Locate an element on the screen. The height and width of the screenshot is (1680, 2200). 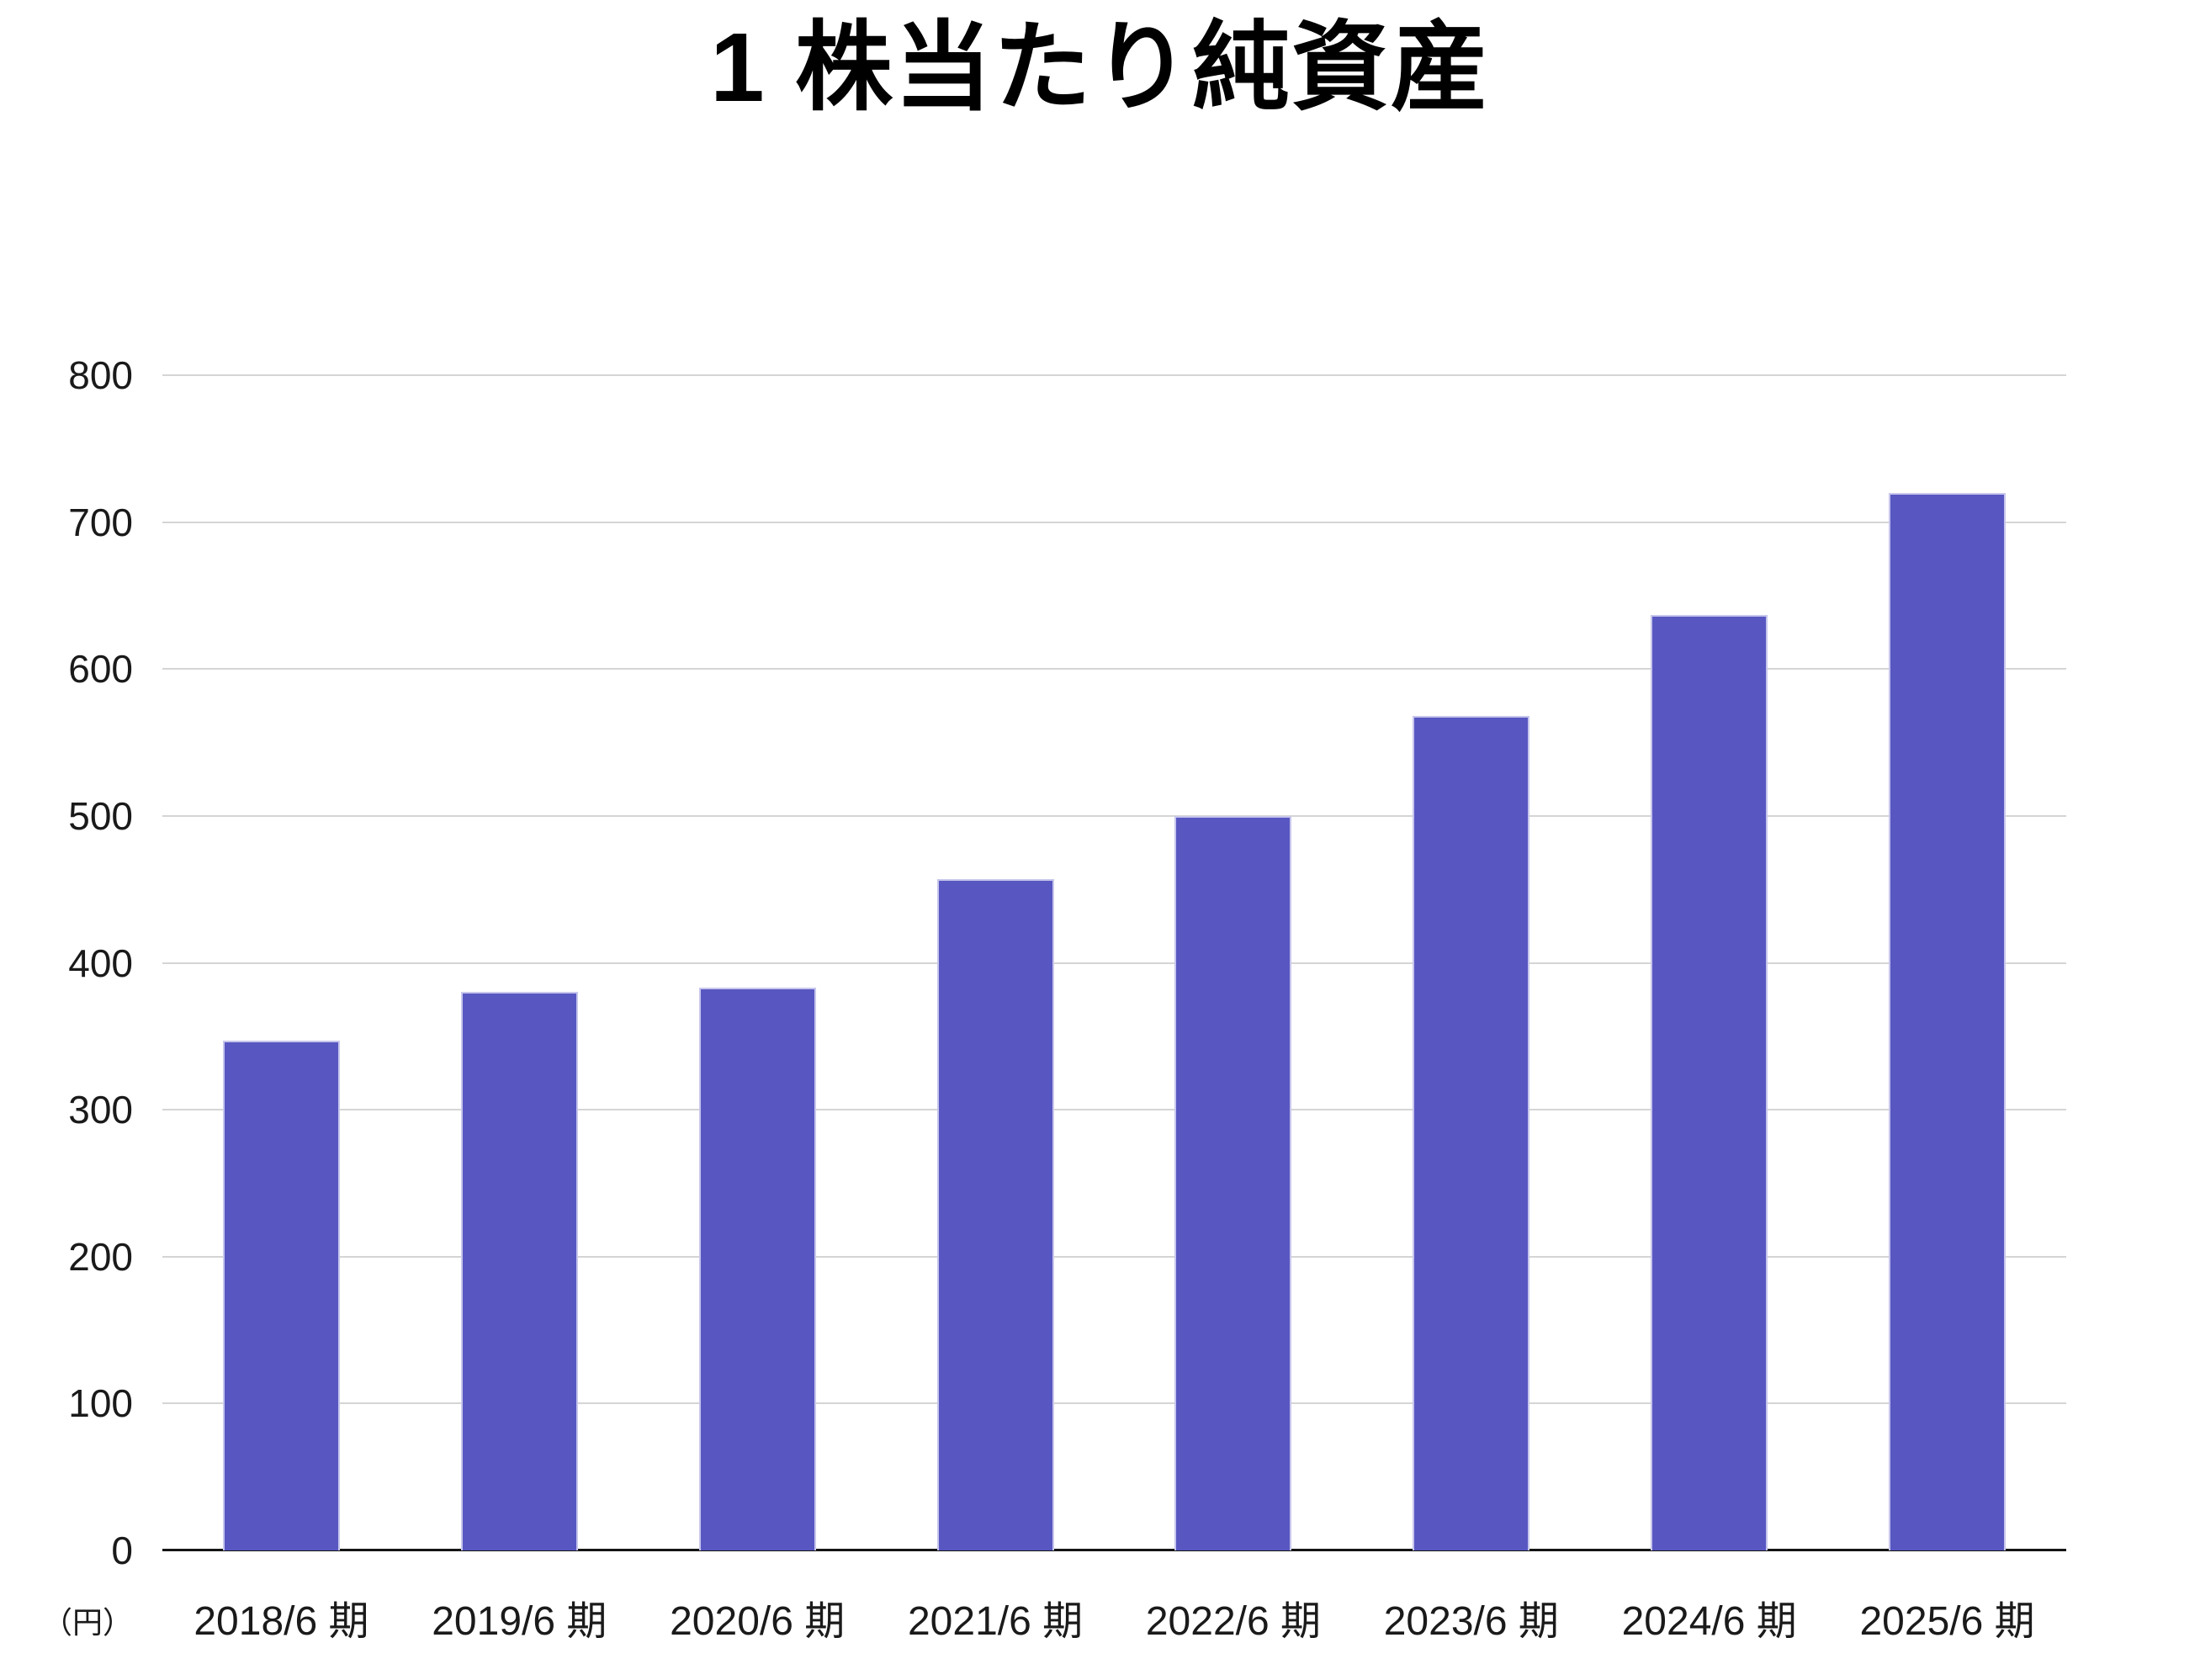
bar-2024/6期 is located at coordinates (1709, 1082).